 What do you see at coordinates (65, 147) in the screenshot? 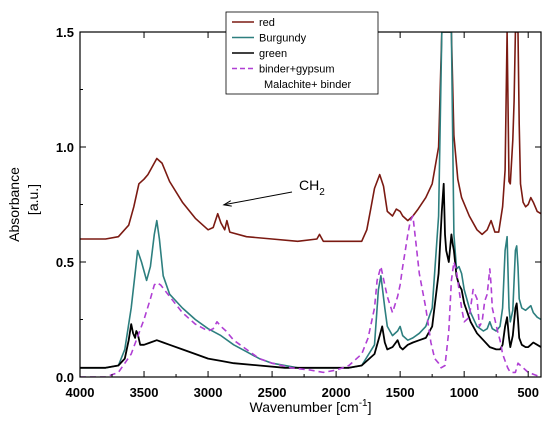
I see `y-tick-label: 1.0` at bounding box center [65, 147].